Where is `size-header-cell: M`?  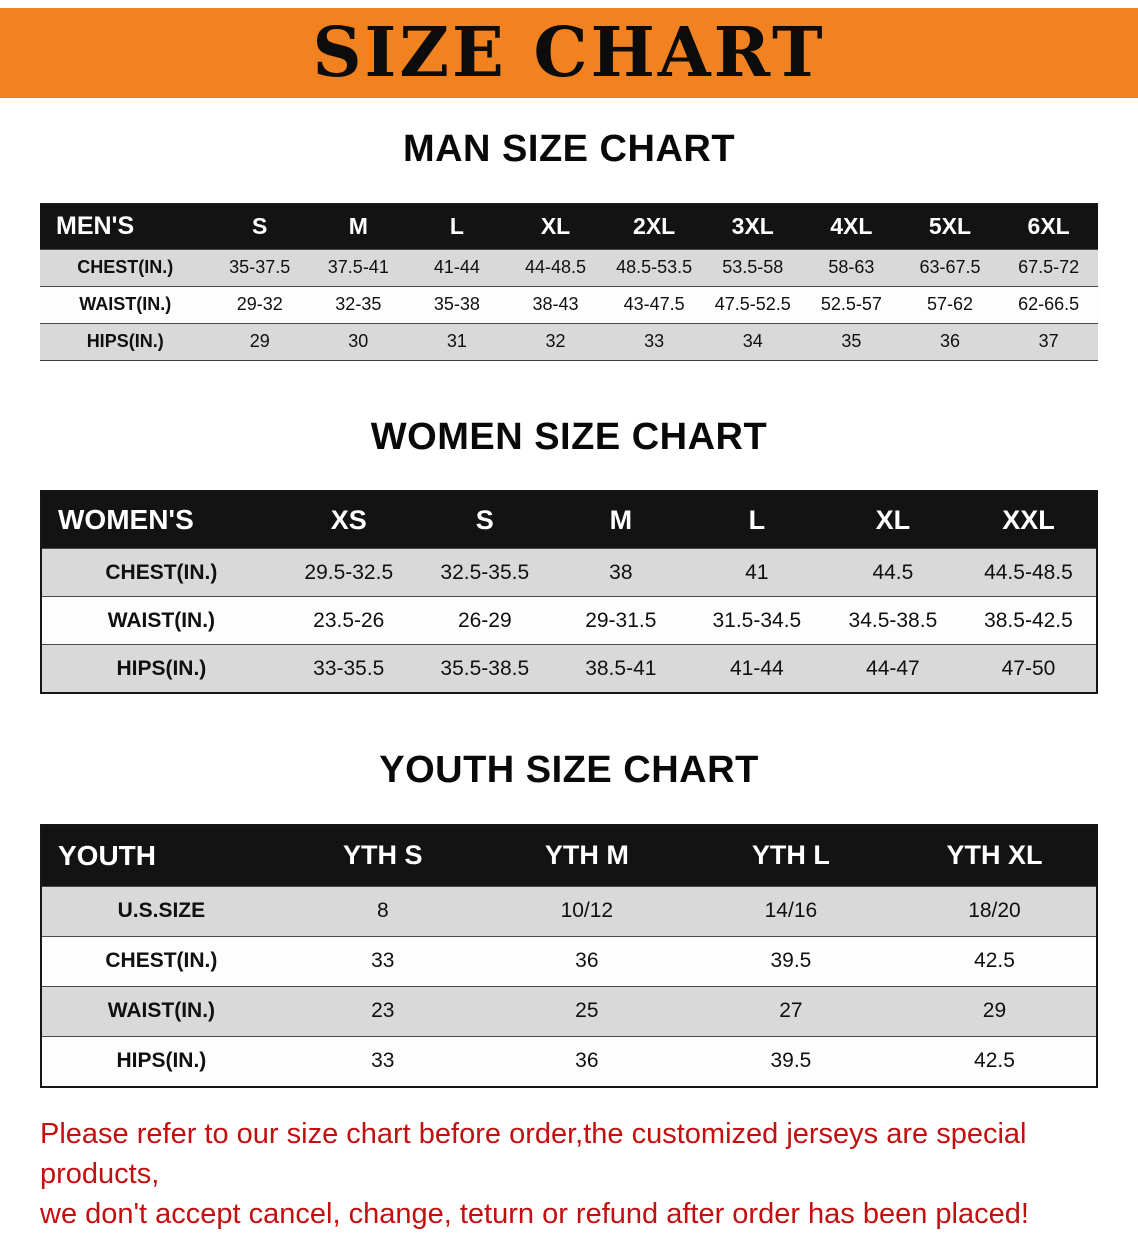
size-header-cell: M is located at coordinates (358, 226).